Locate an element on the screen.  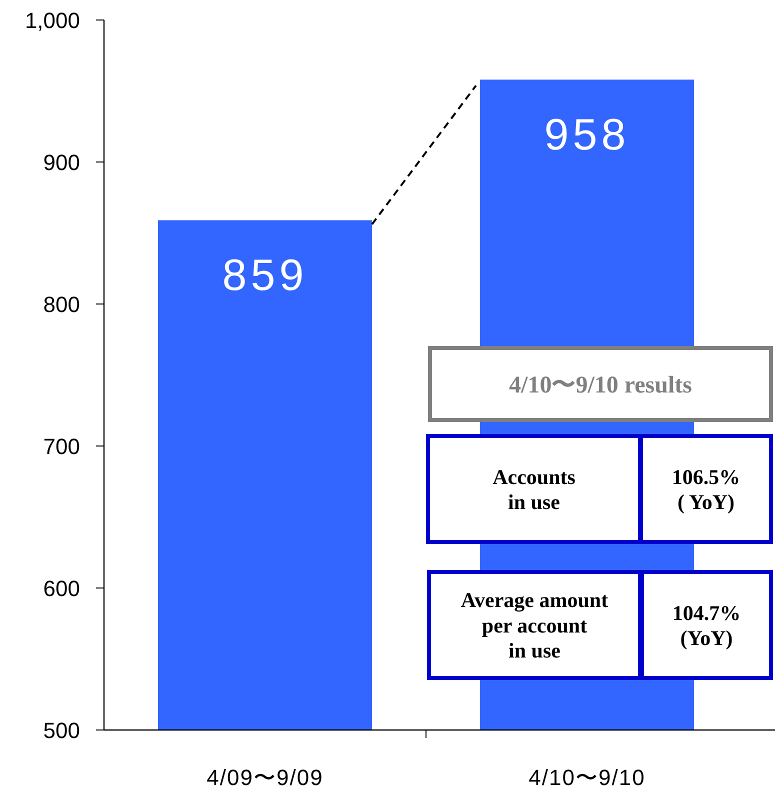
text-box: 104.7% (YoY) is located at coordinates (706, 625).